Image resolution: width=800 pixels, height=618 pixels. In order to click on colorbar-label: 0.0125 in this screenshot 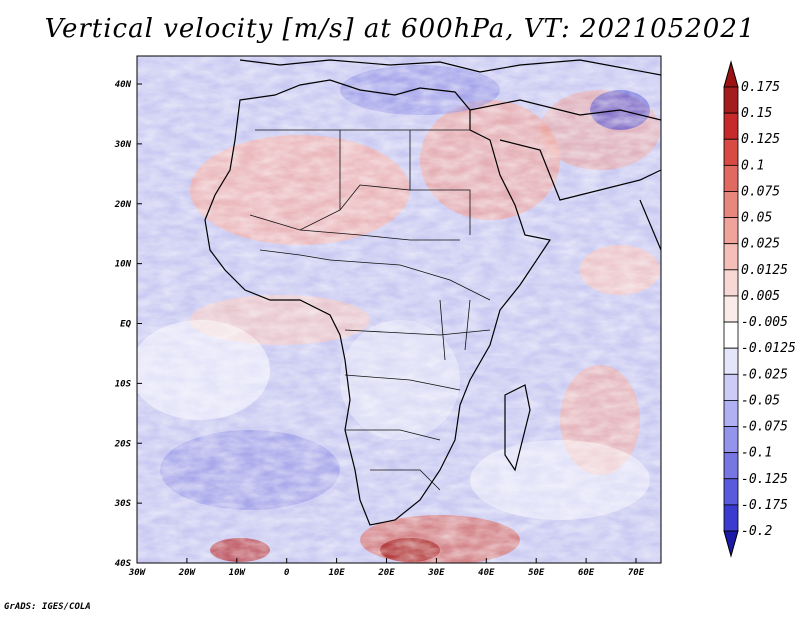, I will do `click(764, 270)`.